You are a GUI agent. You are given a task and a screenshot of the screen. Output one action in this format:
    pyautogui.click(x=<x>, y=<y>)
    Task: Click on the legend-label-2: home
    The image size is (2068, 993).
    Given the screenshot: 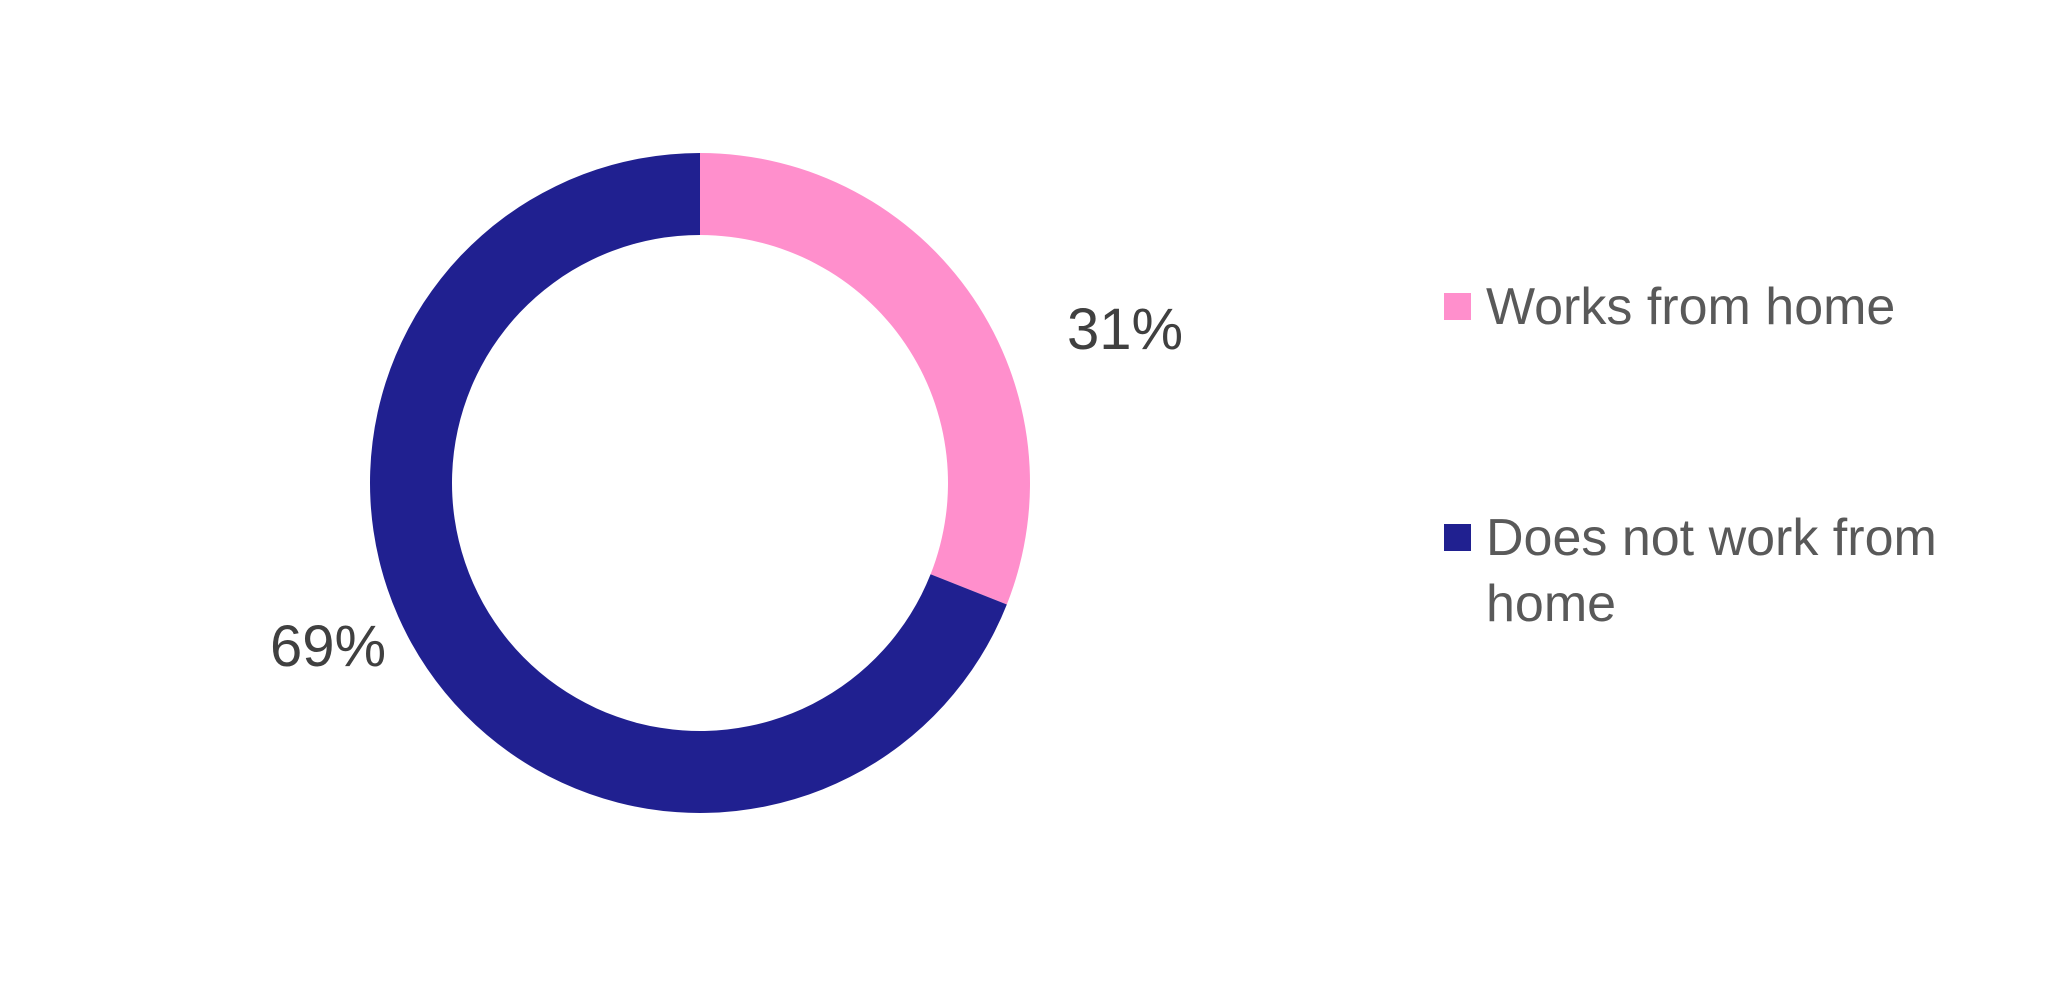 What is the action you would take?
    pyautogui.click(x=1551, y=604)
    